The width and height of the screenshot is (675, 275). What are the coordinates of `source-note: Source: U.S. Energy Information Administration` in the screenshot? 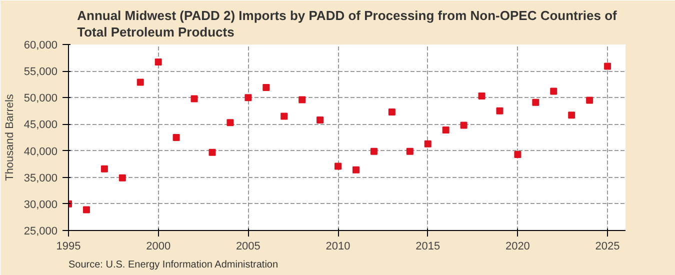 It's located at (173, 265).